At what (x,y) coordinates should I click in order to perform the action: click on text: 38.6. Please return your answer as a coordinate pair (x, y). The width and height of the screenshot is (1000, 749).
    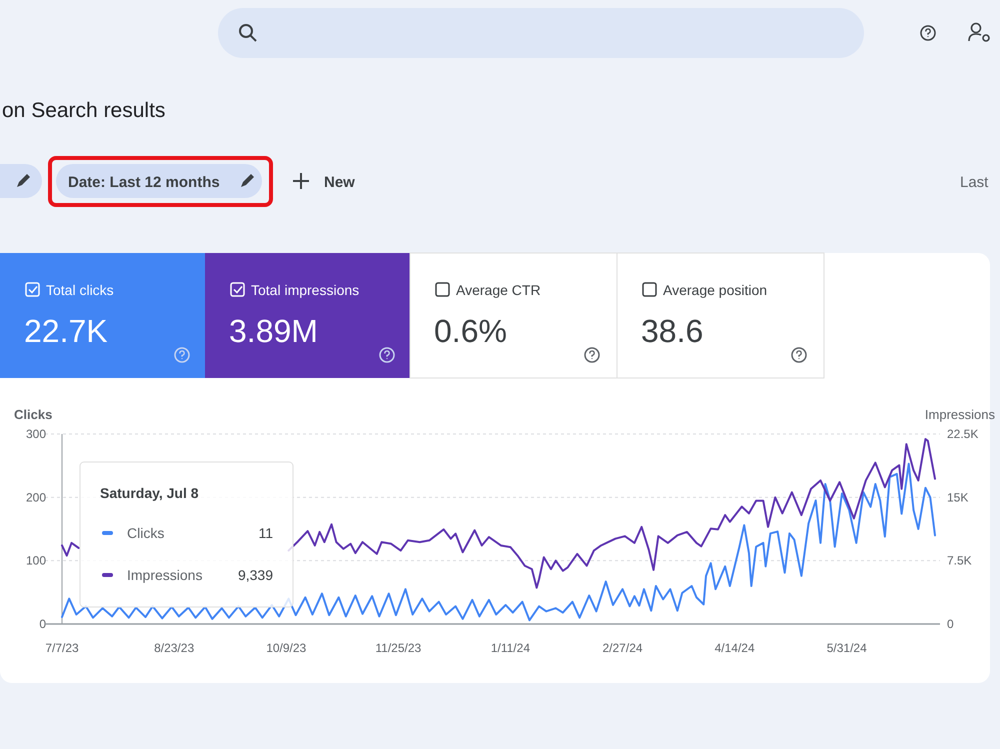
    Looking at the image, I should click on (672, 331).